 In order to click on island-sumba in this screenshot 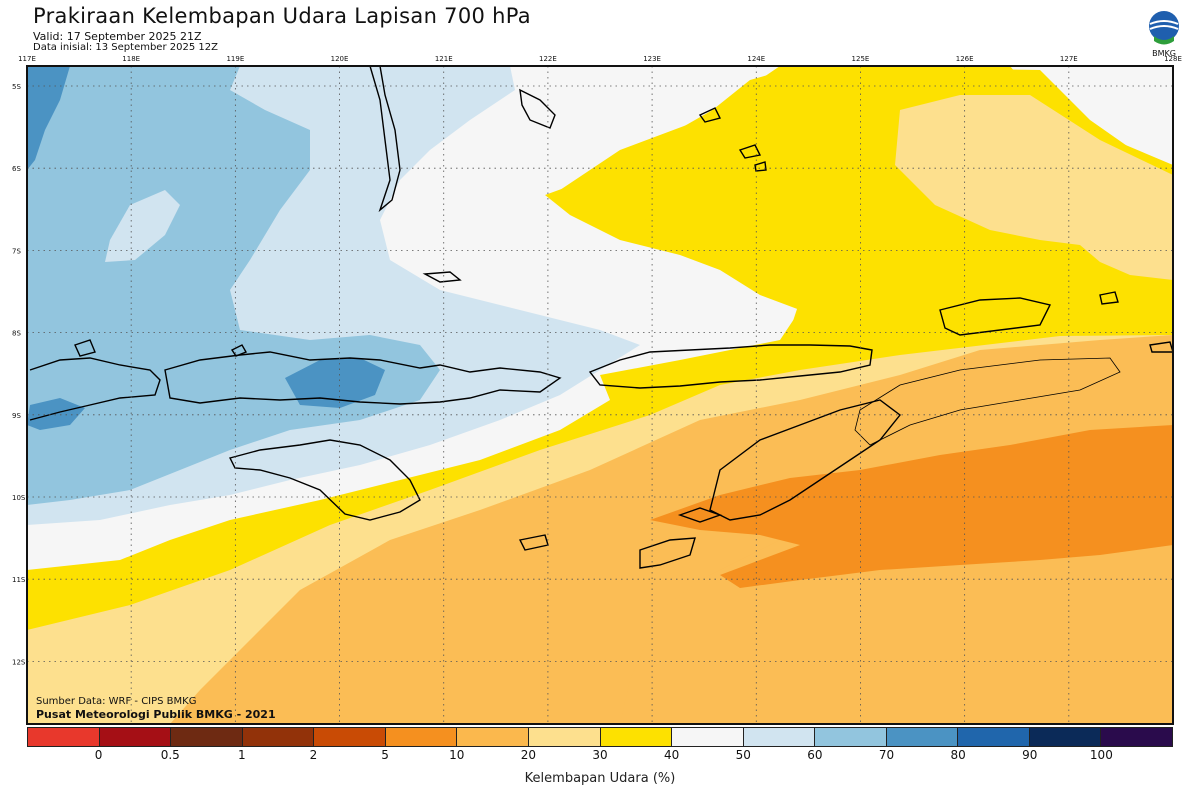, I will do `click(324, 480)`.